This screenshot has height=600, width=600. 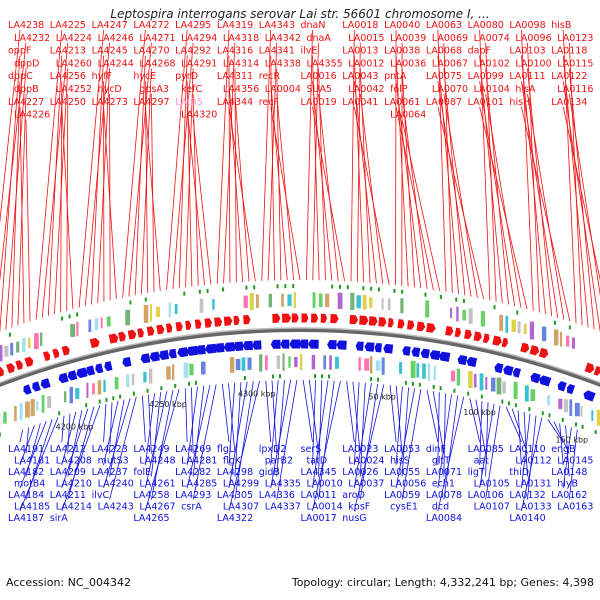 What do you see at coordinates (366, 38) in the screenshot?
I see `forward-gene-label: LA0015` at bounding box center [366, 38].